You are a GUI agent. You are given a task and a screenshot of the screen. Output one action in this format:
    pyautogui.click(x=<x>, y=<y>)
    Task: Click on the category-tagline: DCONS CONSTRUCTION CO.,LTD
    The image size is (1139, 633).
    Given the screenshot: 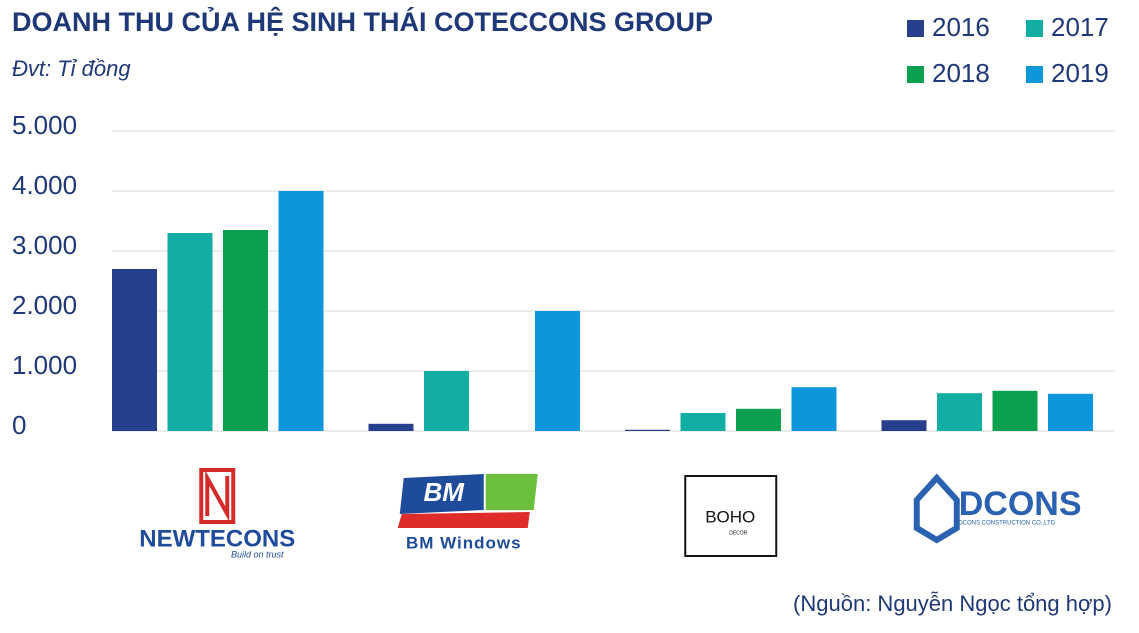 What is the action you would take?
    pyautogui.click(x=1006, y=524)
    